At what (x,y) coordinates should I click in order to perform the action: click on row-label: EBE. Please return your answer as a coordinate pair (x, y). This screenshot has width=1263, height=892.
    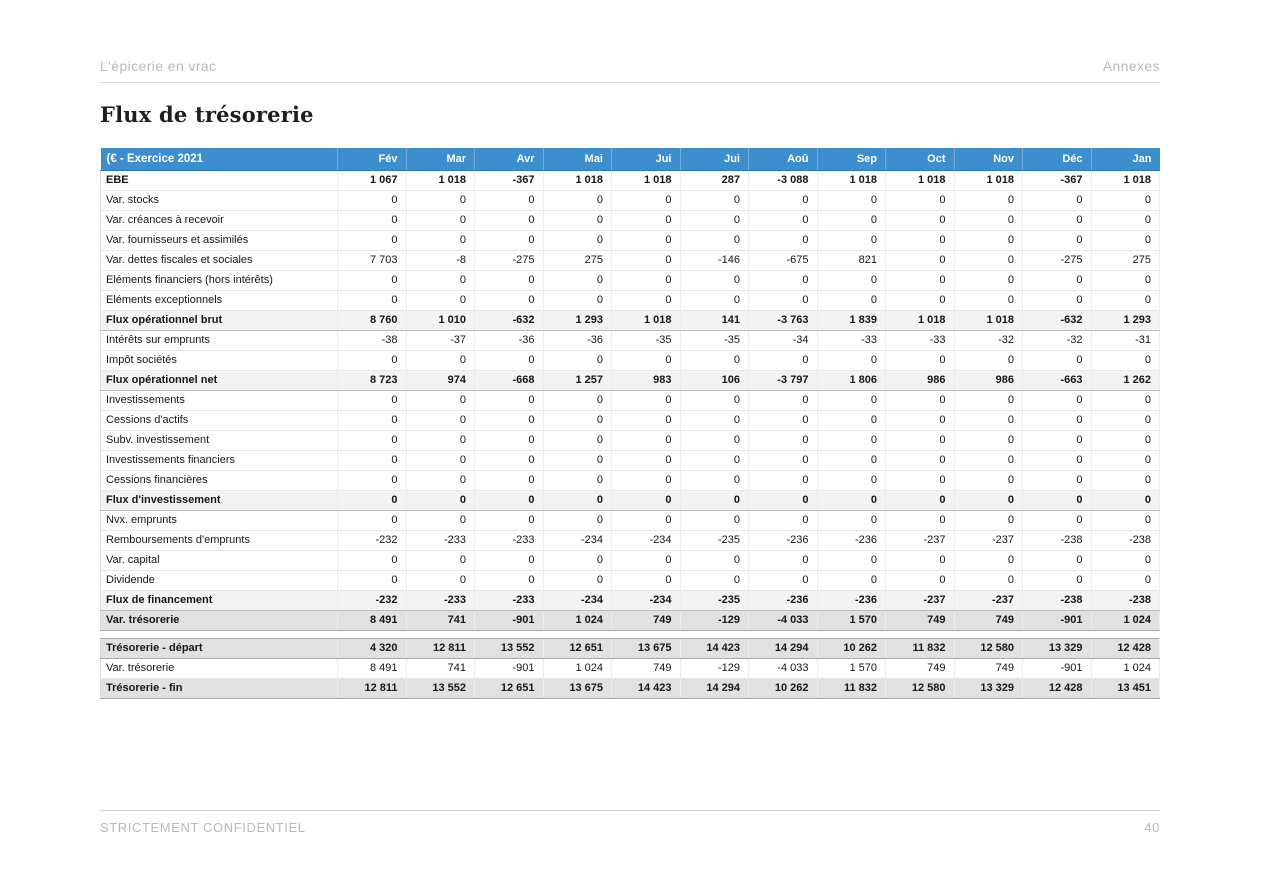
    Looking at the image, I should click on (219, 180).